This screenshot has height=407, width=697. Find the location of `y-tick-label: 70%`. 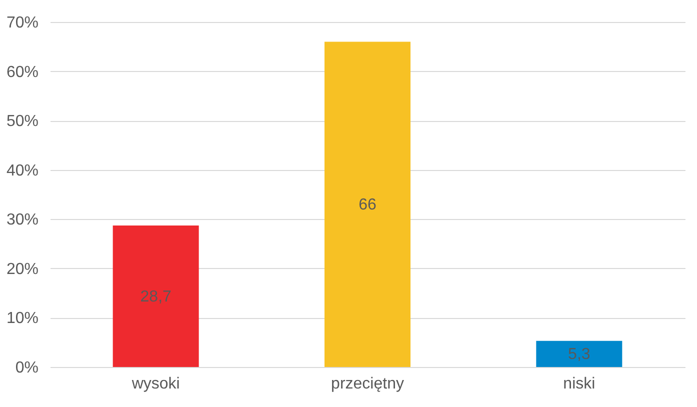

y-tick-label: 70% is located at coordinates (22, 23).